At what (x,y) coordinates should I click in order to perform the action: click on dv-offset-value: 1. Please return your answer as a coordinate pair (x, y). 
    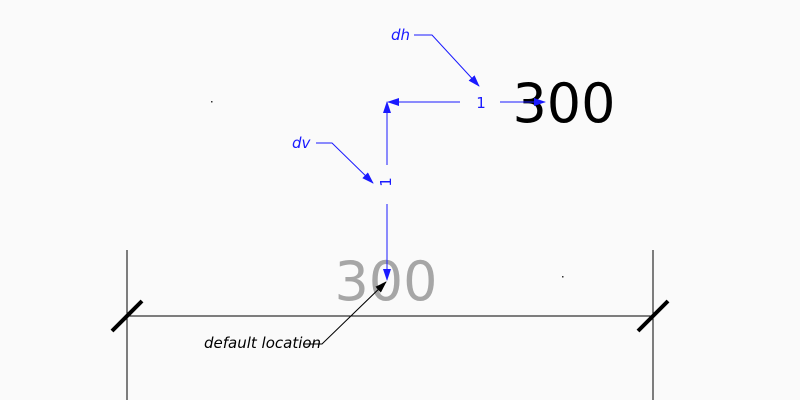
    Looking at the image, I should click on (386, 182).